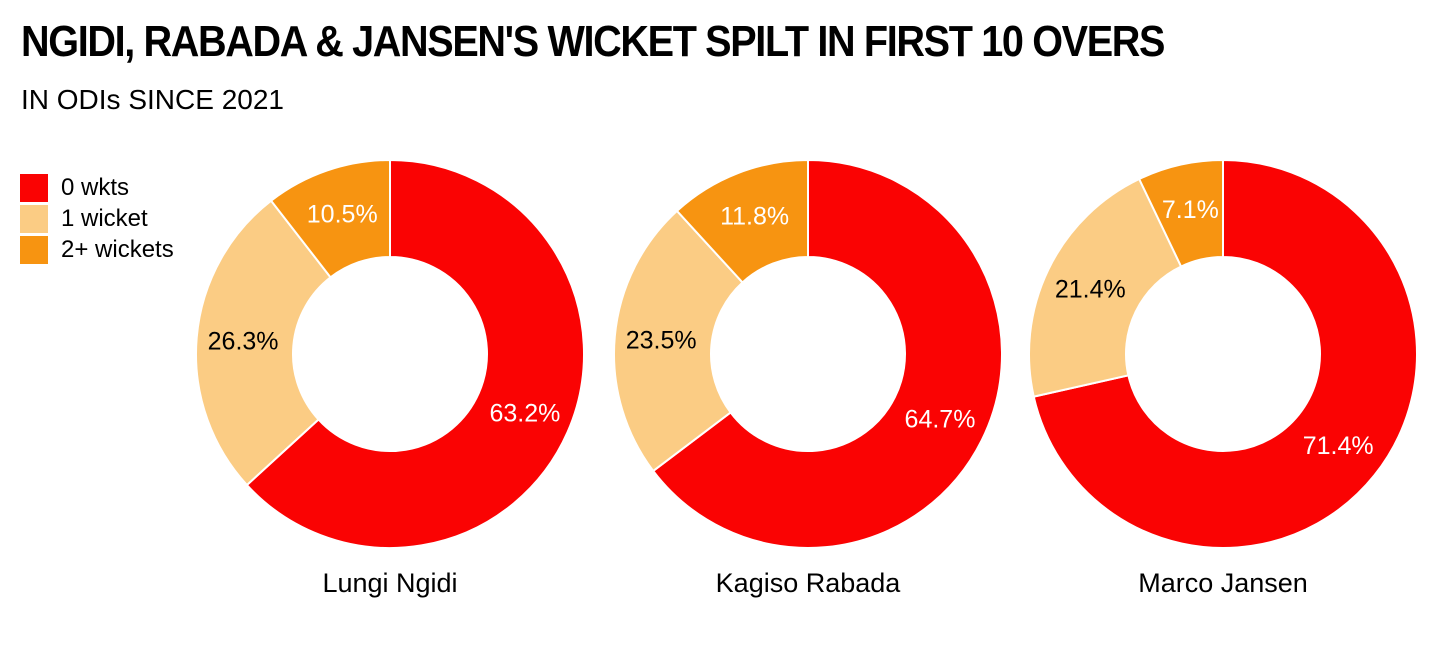 This screenshot has height=647, width=1439. Describe the element at coordinates (1090, 290) in the screenshot. I see `slice-data-label: 21.4%` at that location.